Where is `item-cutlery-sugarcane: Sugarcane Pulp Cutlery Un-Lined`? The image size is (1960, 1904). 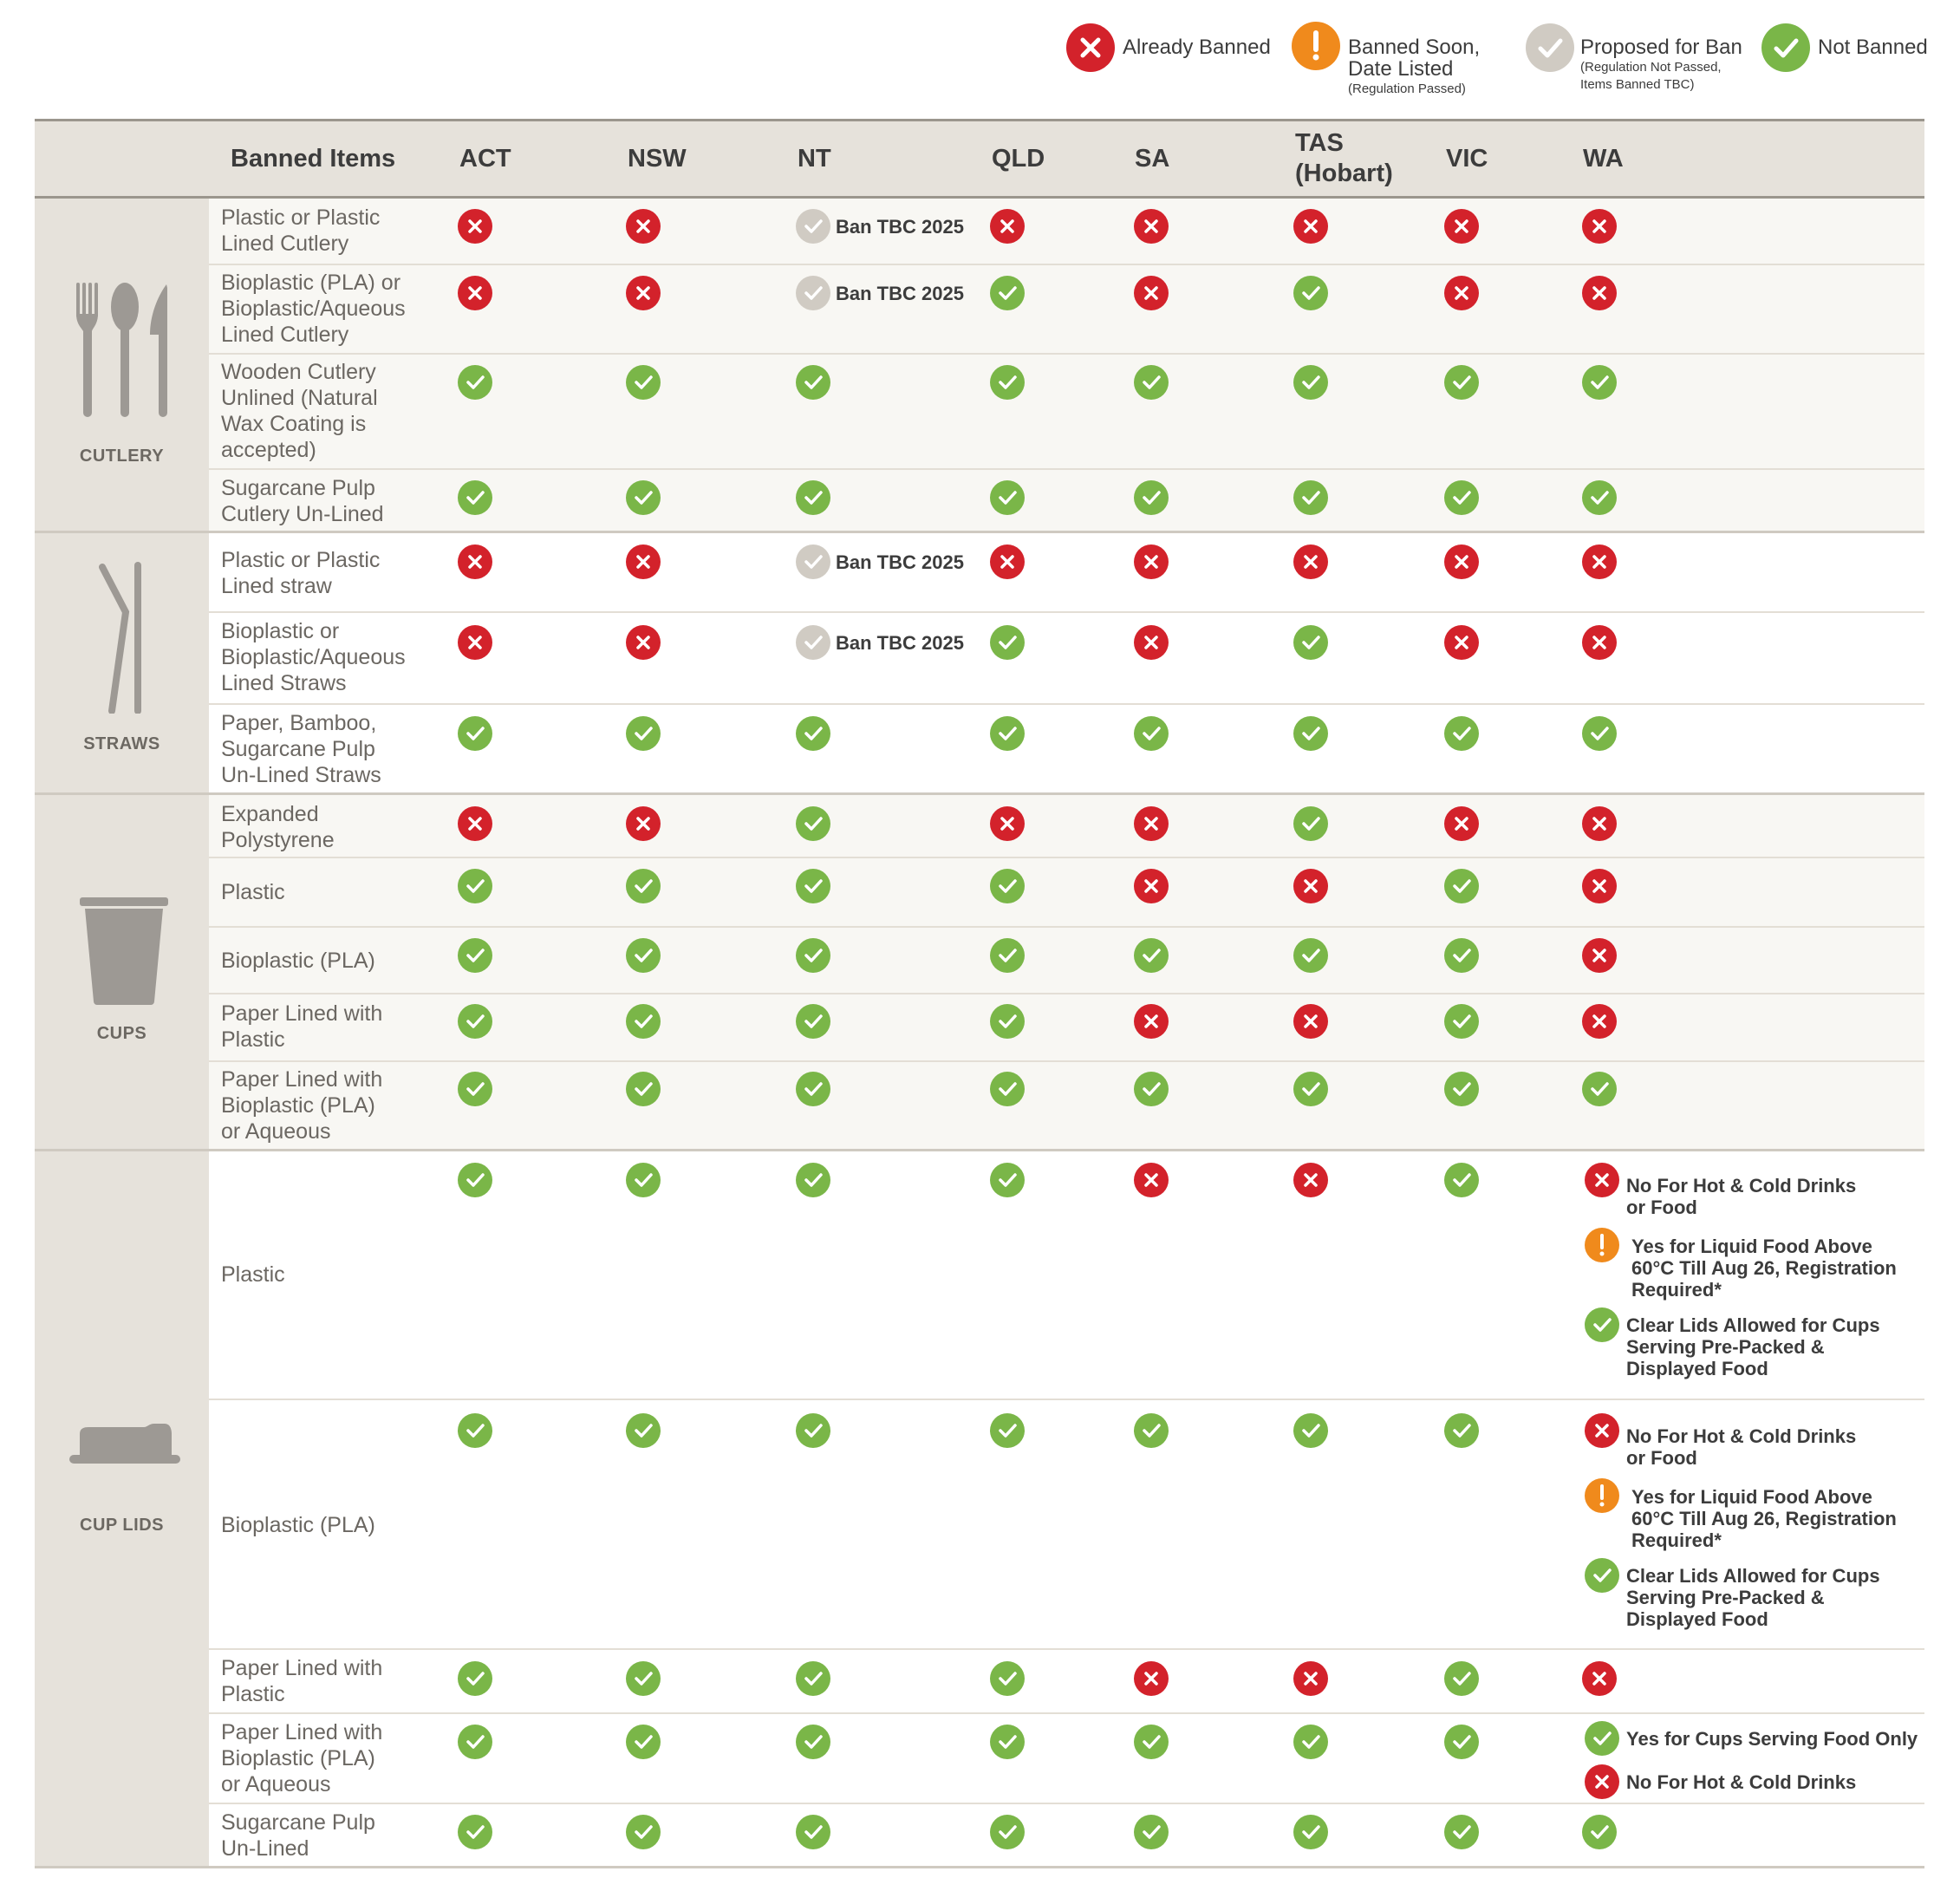
item-cutlery-sugarcane: Sugarcane Pulp Cutlery Un-Lined is located at coordinates (302, 501).